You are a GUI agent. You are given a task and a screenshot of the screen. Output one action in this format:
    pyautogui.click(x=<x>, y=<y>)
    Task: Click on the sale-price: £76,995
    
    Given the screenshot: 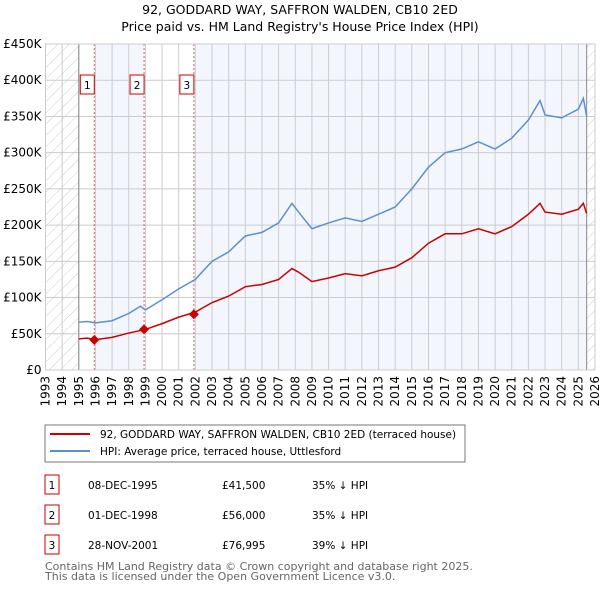 What is the action you would take?
    pyautogui.click(x=243, y=546)
    